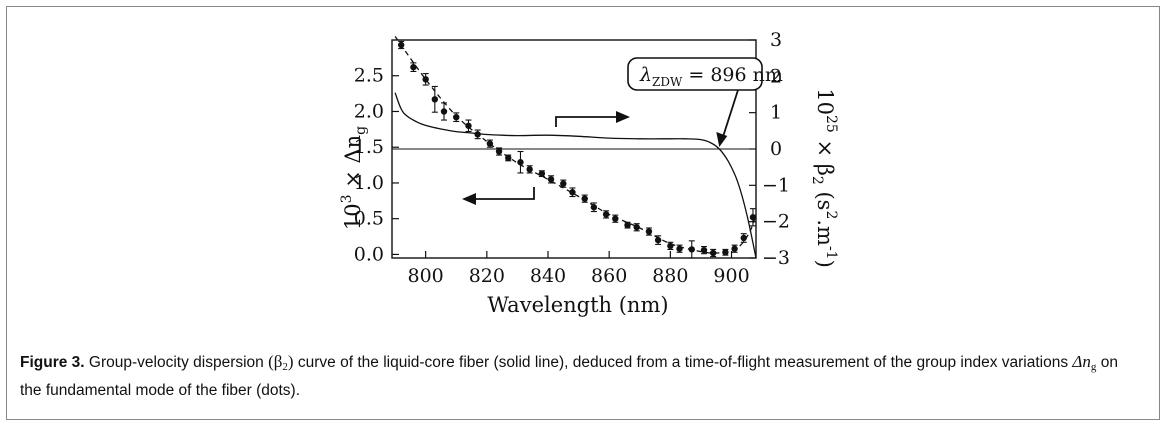 This screenshot has width=1168, height=428. What do you see at coordinates (369, 111) in the screenshot?
I see `y-left-tick-label: 2.0` at bounding box center [369, 111].